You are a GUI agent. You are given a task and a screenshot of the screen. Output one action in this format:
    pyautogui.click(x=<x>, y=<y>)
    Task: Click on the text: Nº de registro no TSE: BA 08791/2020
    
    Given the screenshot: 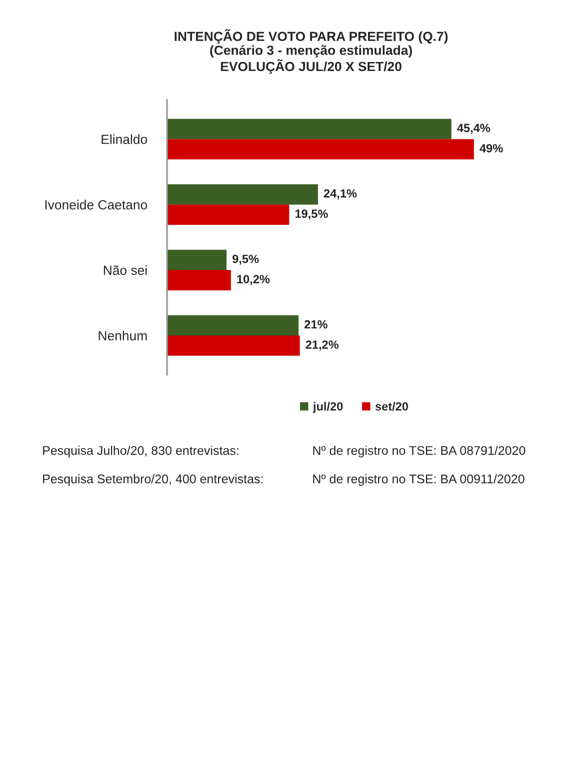 What is the action you would take?
    pyautogui.click(x=419, y=452)
    